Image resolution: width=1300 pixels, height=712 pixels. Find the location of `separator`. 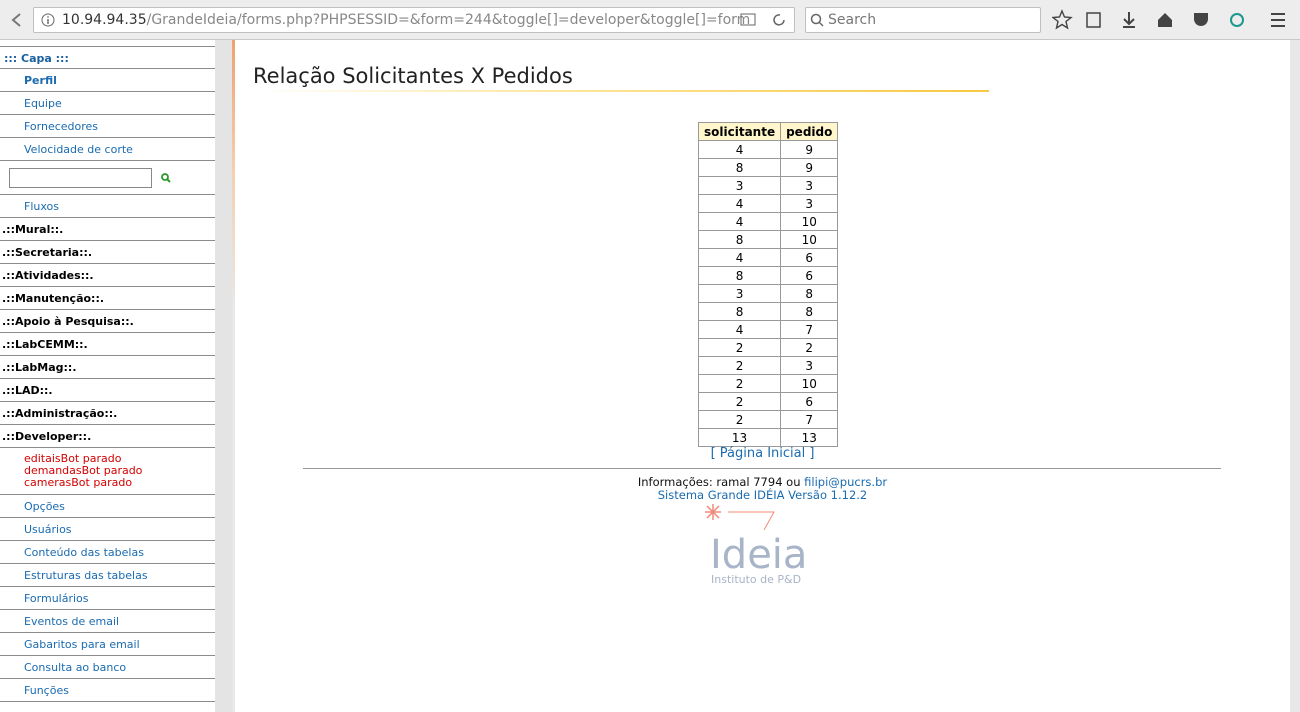

separator is located at coordinates (762, 468).